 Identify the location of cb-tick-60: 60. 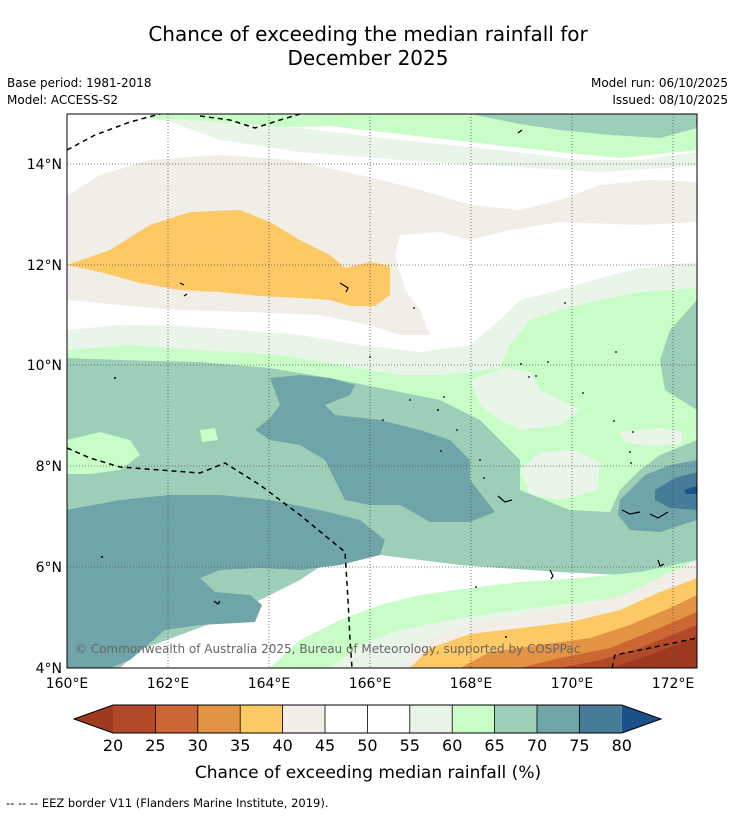
(452, 745).